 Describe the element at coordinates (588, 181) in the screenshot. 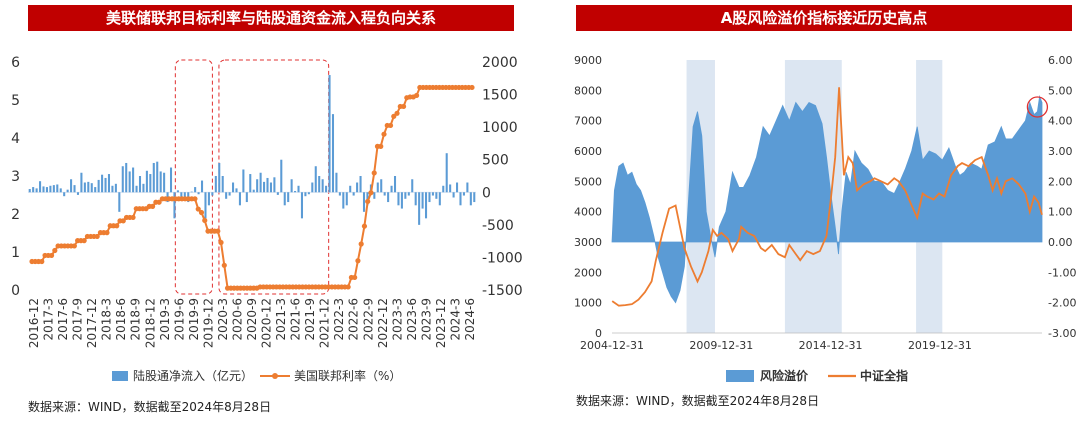

I see `left-axis-tick-label: 5000` at that location.